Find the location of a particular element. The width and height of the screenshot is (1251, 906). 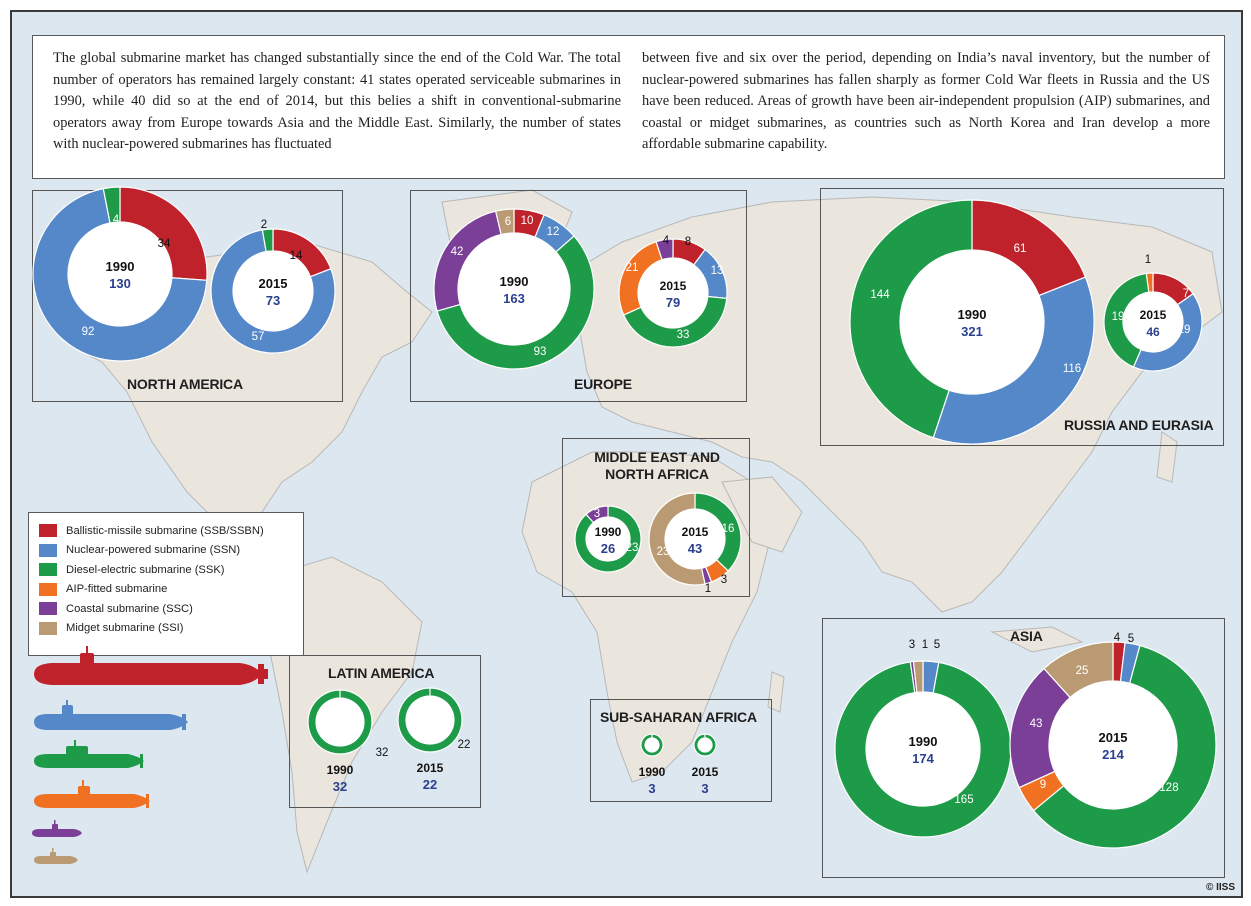

donut-value-label-aip: 21 is located at coordinates (632, 268).